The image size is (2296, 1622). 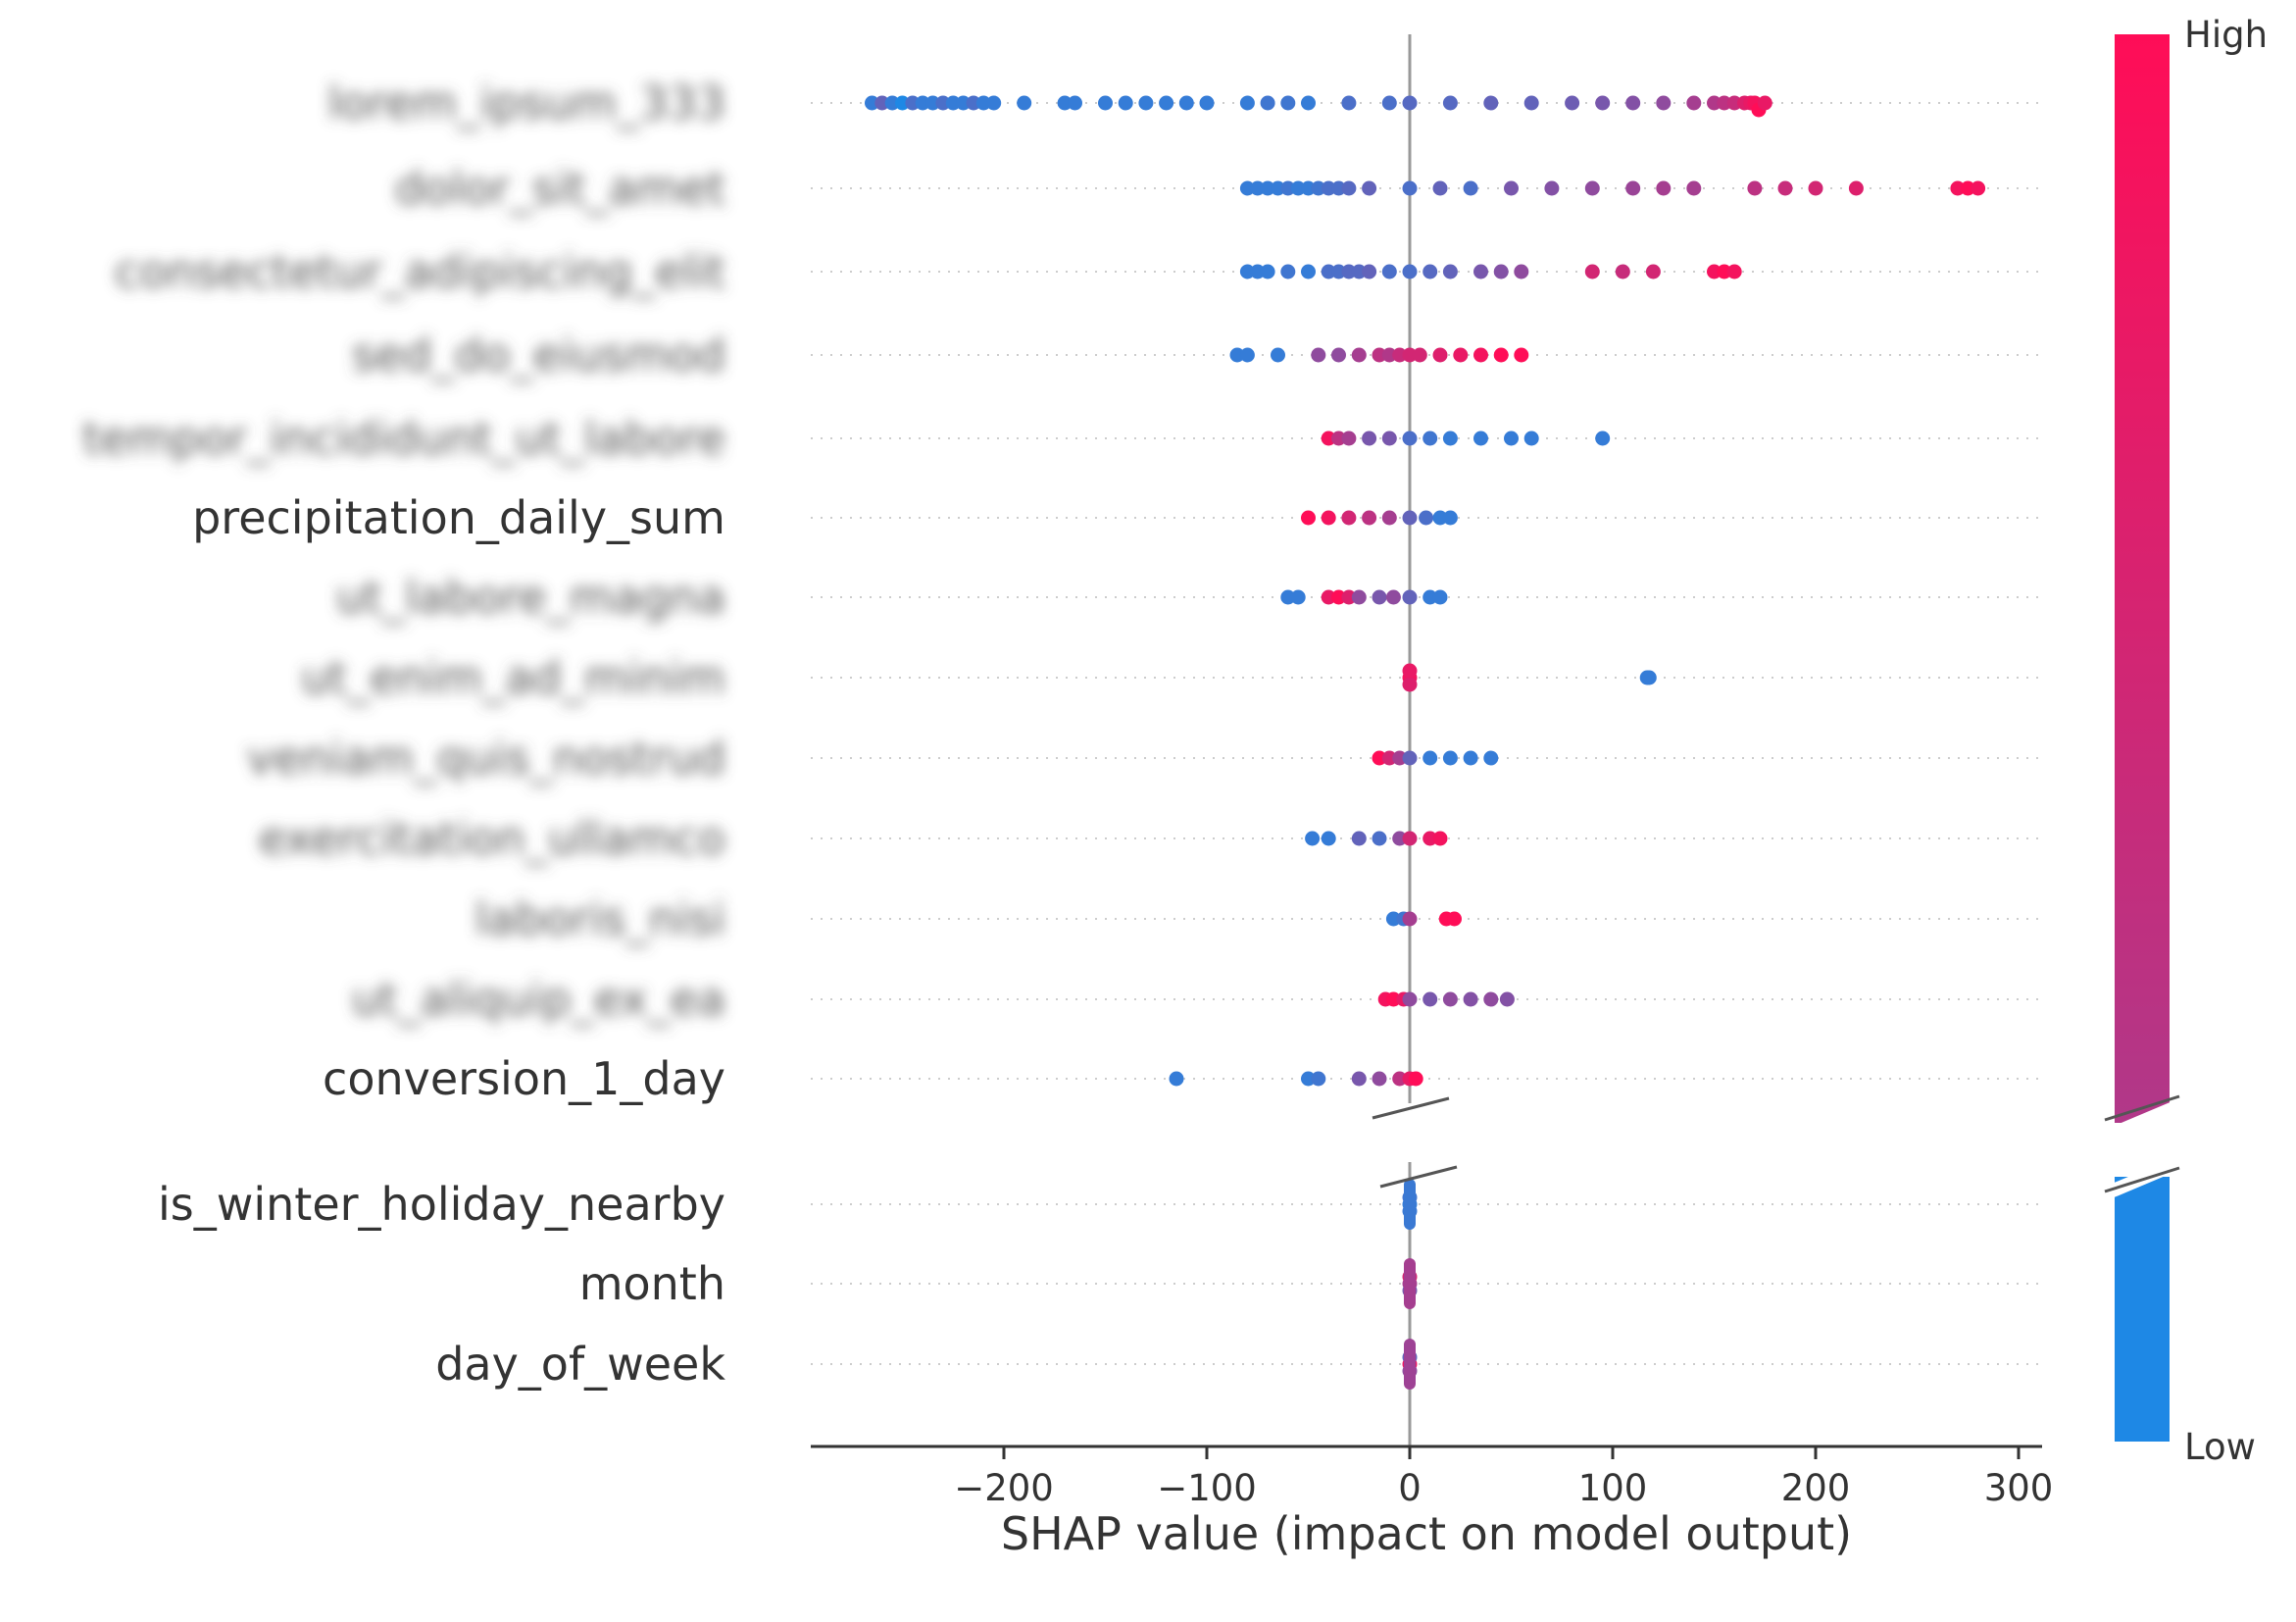 I want to click on x-tick-label: −100, so click(x=1207, y=1488).